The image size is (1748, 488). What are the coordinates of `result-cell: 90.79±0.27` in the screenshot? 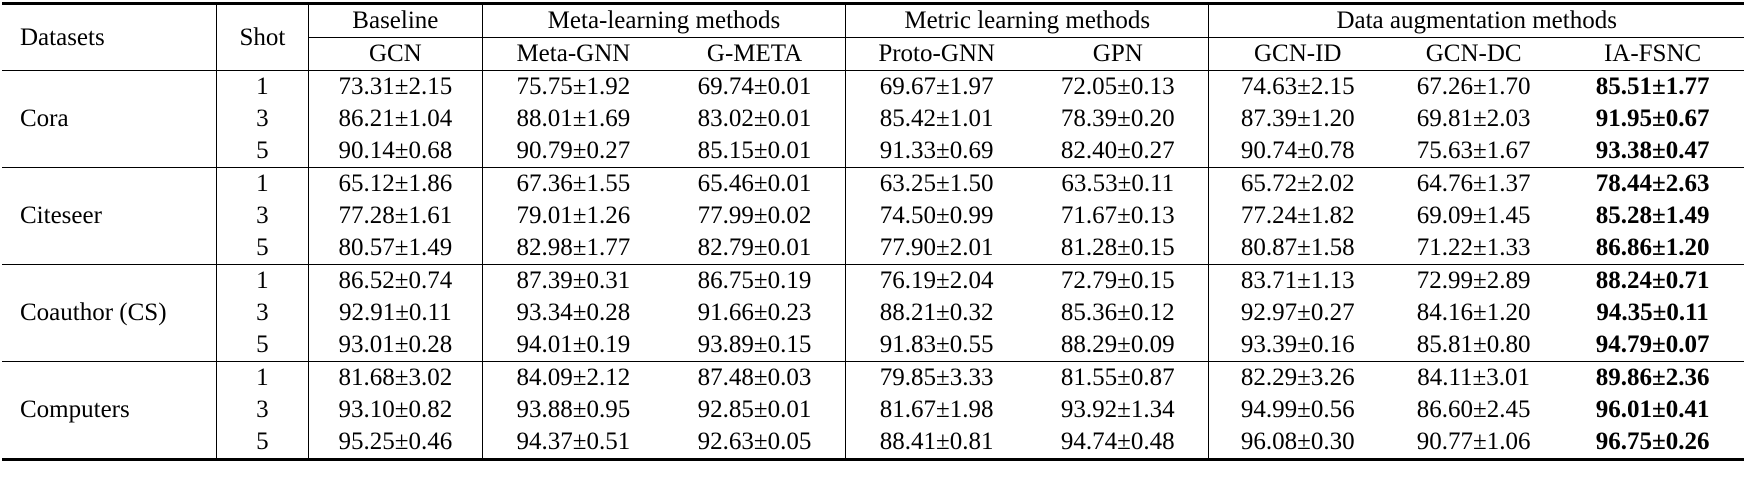 It's located at (573, 150).